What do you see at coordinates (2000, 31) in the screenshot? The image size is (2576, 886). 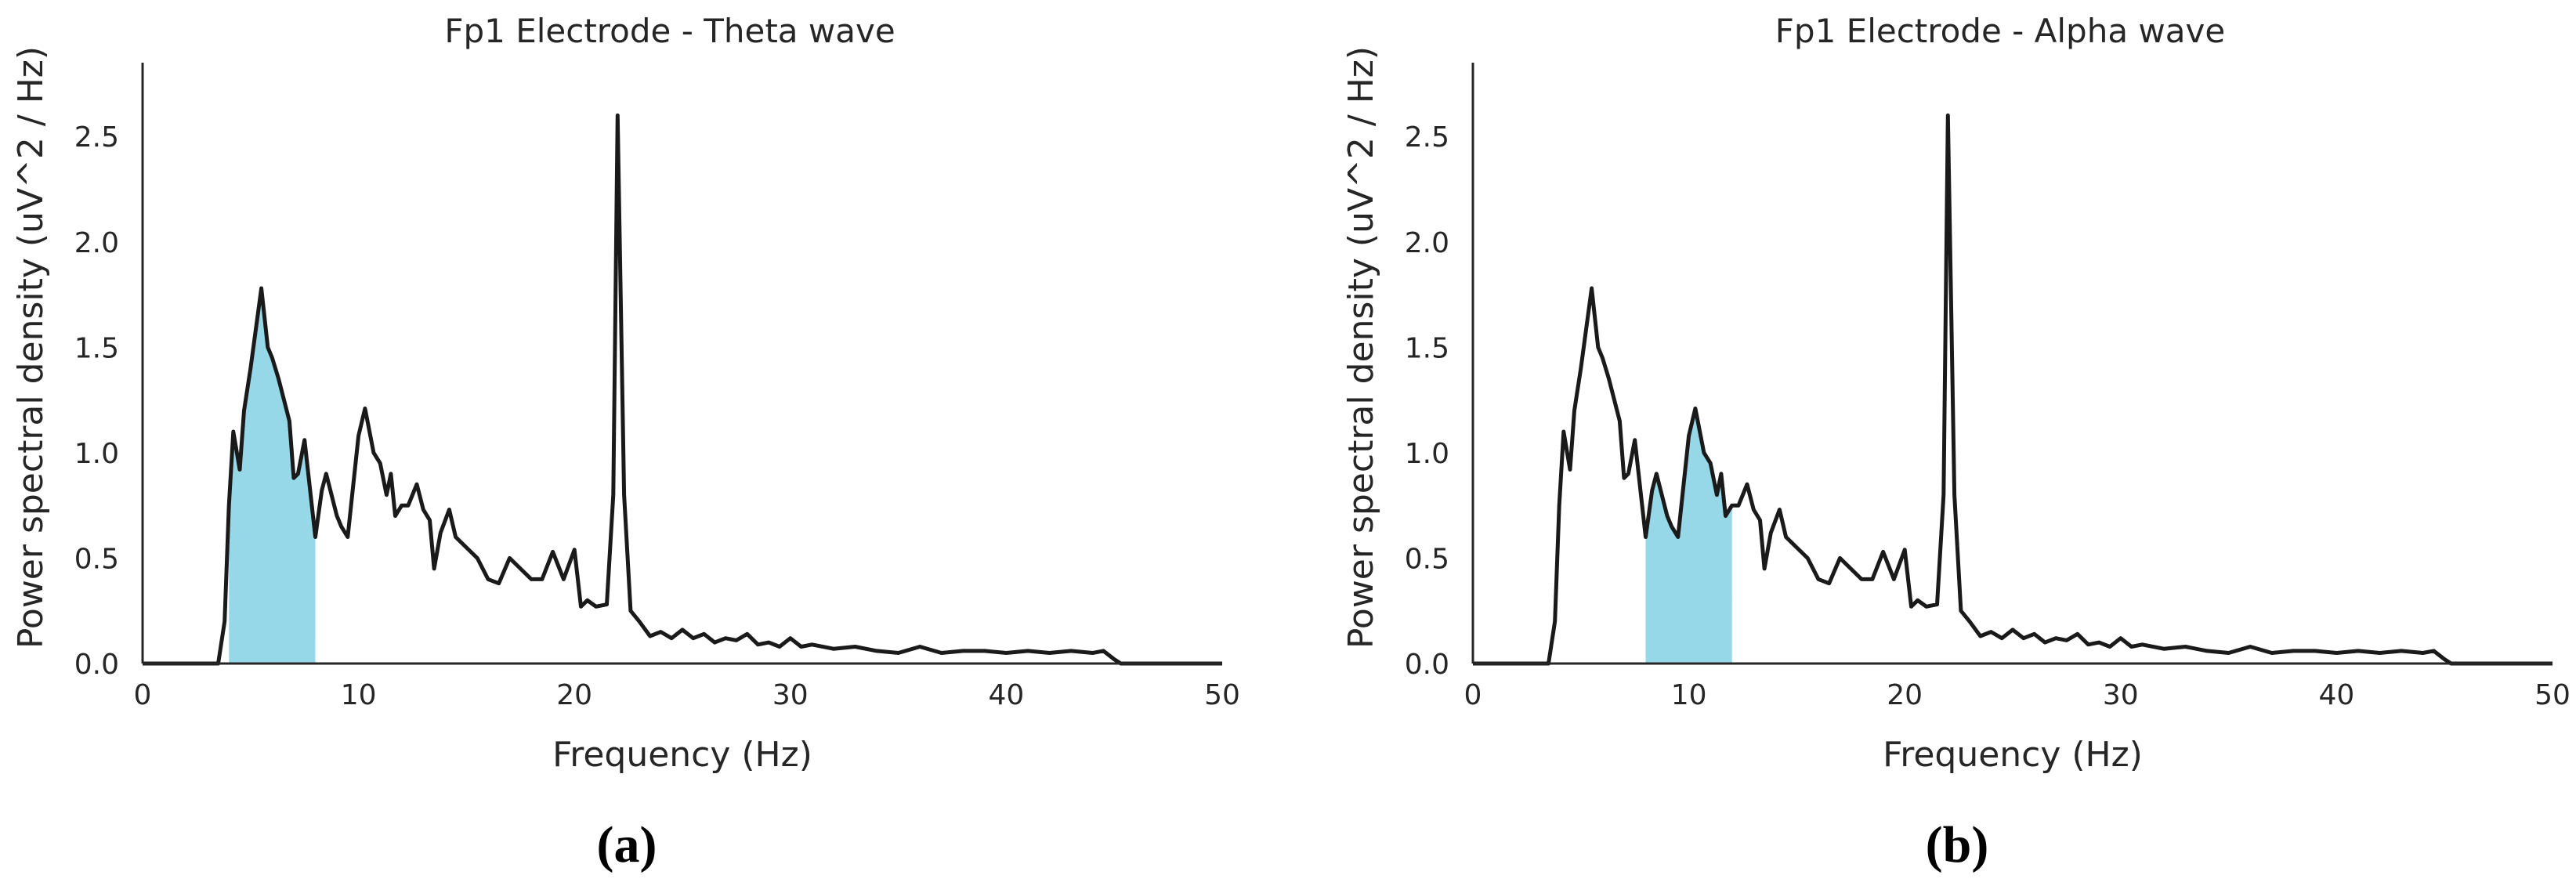 I see `chart-title: Fp1 Electrode - Alpha wave` at bounding box center [2000, 31].